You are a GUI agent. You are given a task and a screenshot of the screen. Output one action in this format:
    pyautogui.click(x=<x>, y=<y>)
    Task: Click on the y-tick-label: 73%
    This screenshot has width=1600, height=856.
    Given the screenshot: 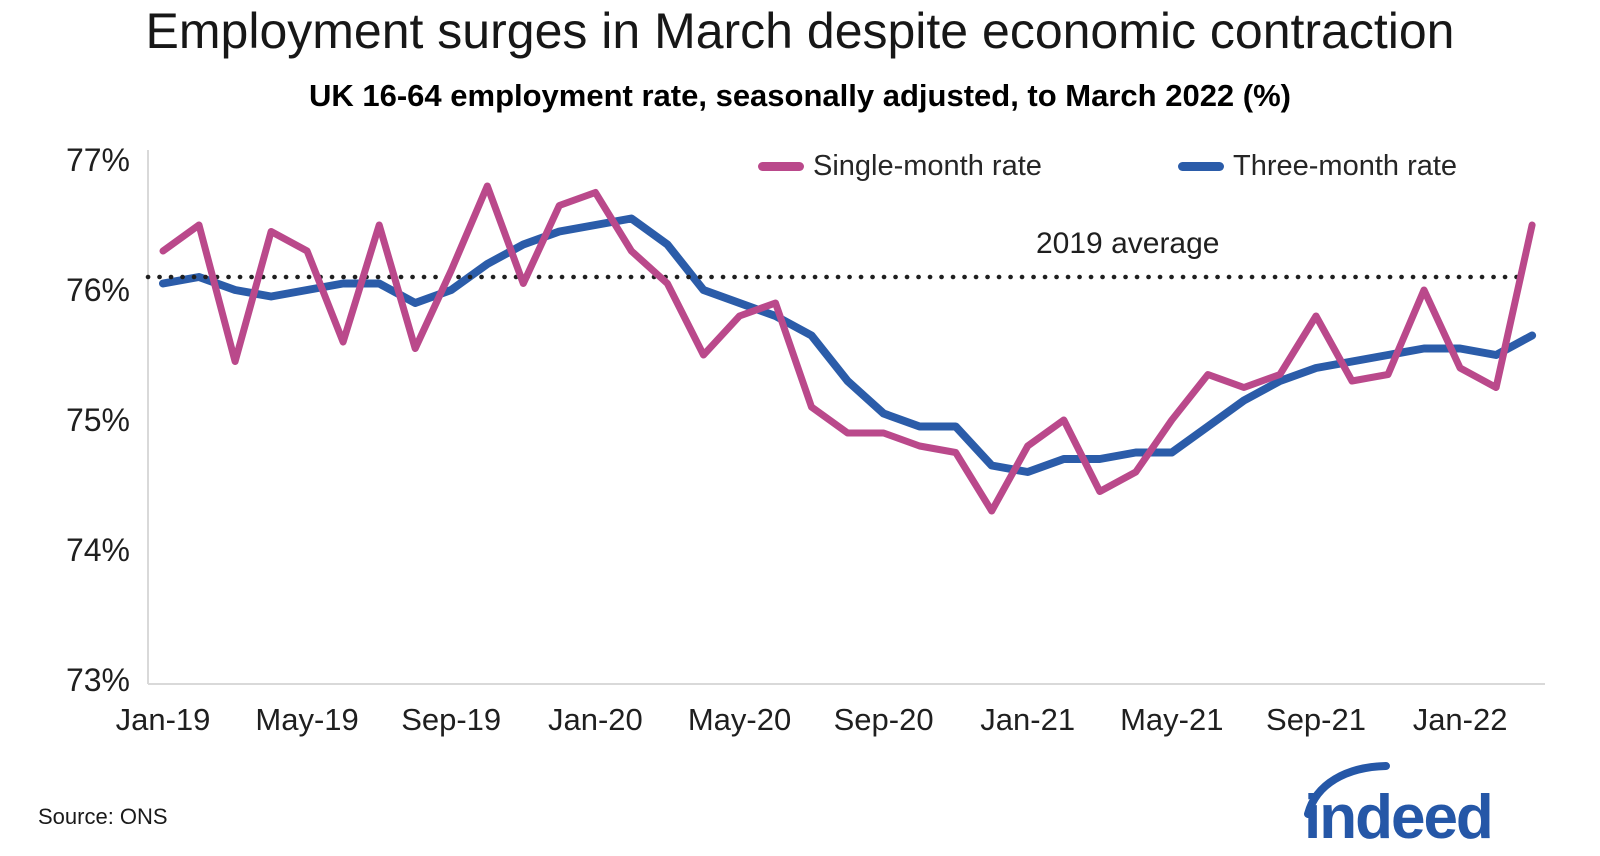 What is the action you would take?
    pyautogui.click(x=98, y=680)
    